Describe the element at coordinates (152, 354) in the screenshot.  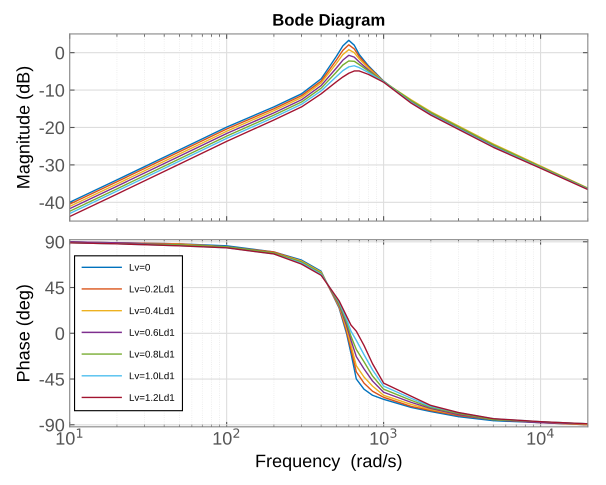
I see `legend-label: Lv=0.8Ld1` at that location.